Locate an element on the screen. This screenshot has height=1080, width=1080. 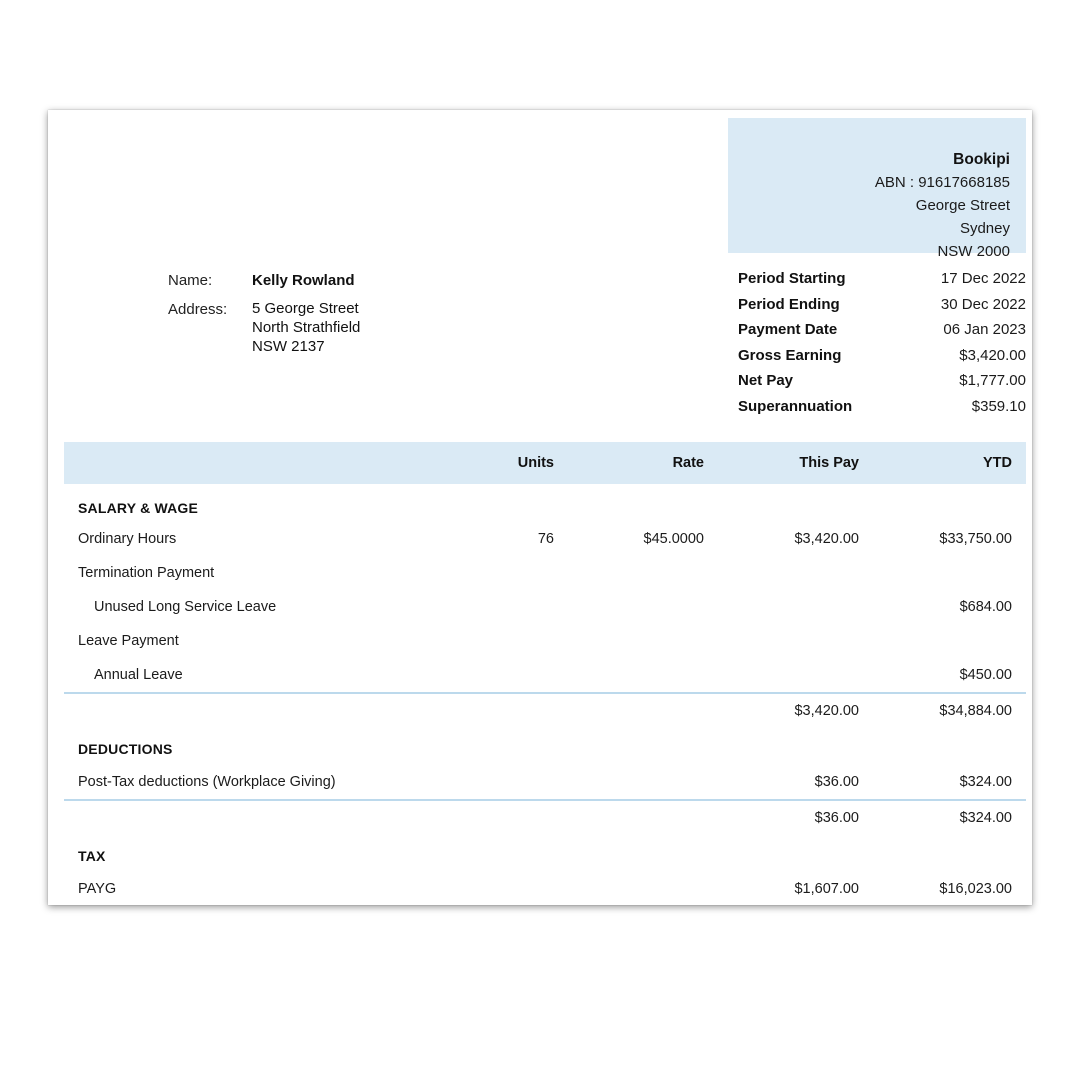
row-description: PAYG is located at coordinates (97, 889).